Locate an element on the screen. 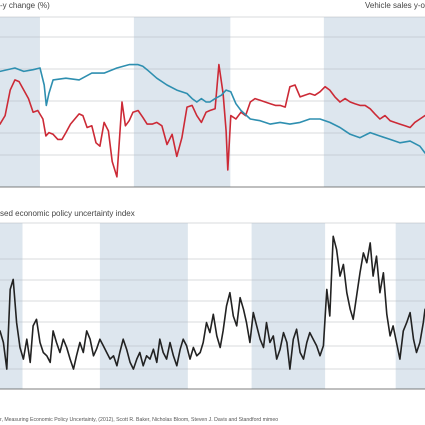 The image size is (425, 425). bottom-panel-axis-label: sed economic policy uncertainty index is located at coordinates (67, 213).